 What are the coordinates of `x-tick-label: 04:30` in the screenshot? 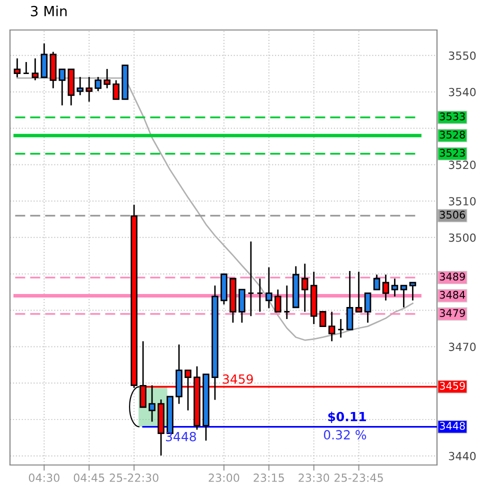 It's located at (44, 478).